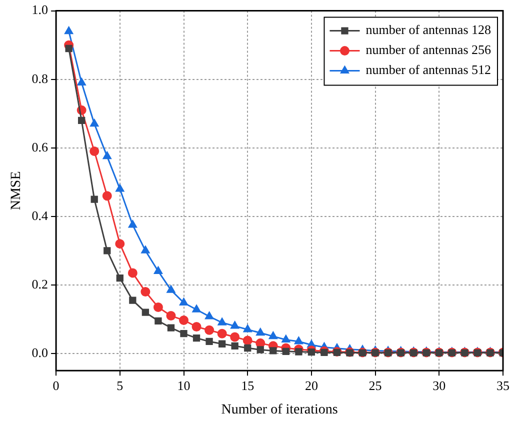  What do you see at coordinates (375, 385) in the screenshot?
I see `x-tick-label: 25` at bounding box center [375, 385].